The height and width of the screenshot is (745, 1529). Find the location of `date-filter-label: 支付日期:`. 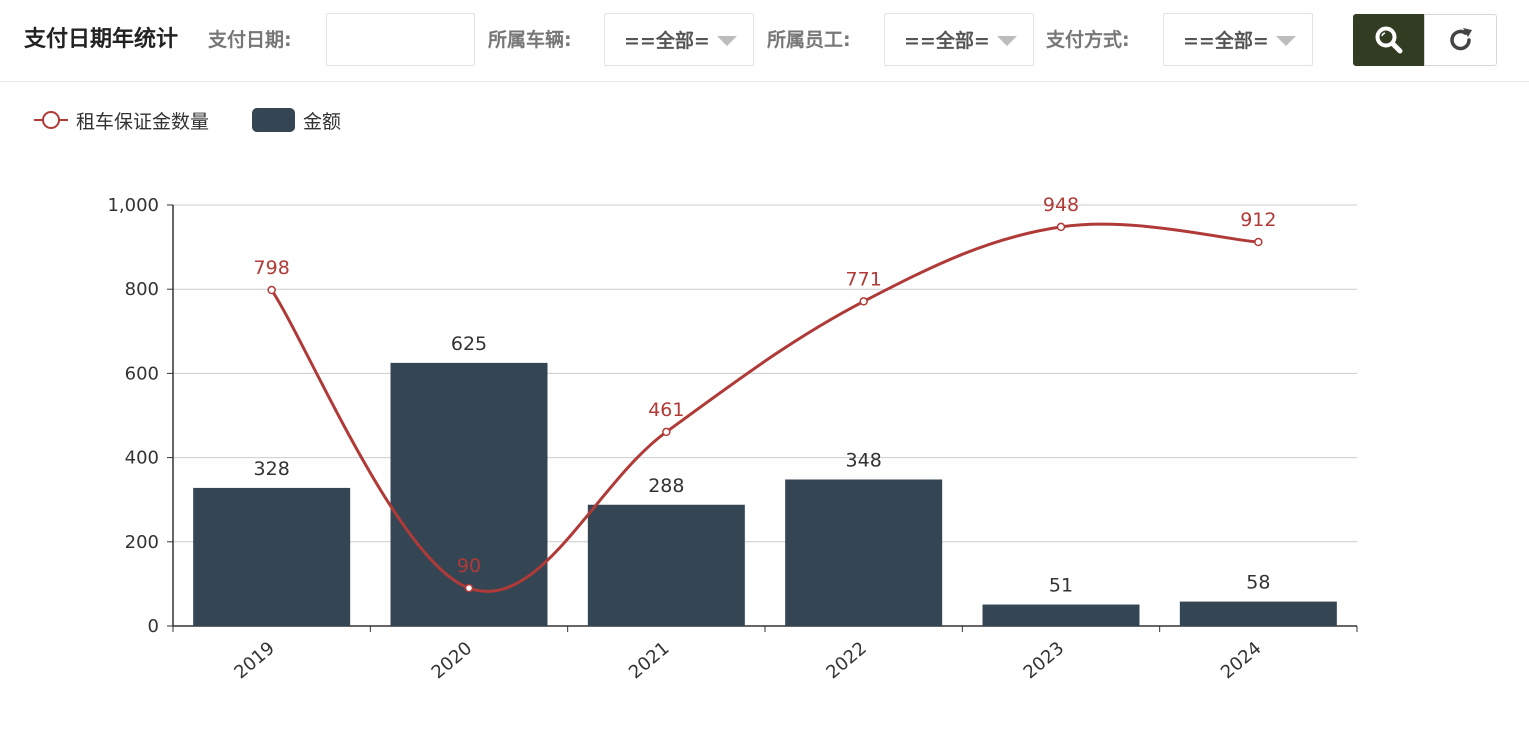

date-filter-label: 支付日期: is located at coordinates (250, 40).